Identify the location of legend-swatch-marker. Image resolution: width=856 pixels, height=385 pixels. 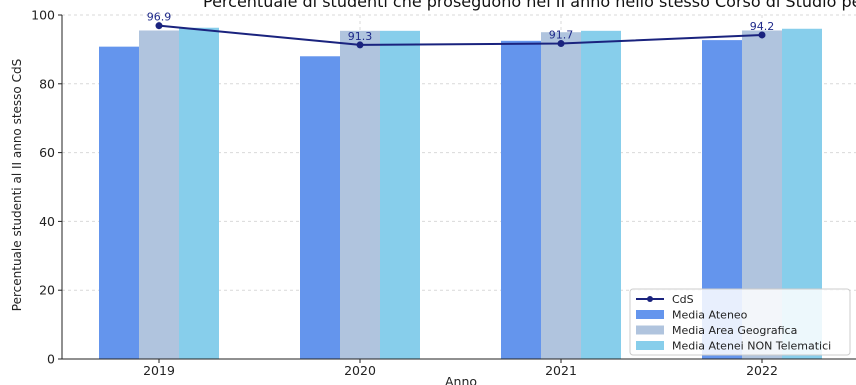
(650, 299).